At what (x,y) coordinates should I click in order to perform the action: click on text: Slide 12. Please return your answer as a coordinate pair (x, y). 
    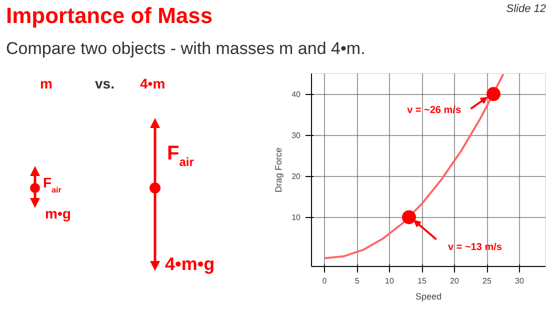
    Looking at the image, I should click on (526, 9).